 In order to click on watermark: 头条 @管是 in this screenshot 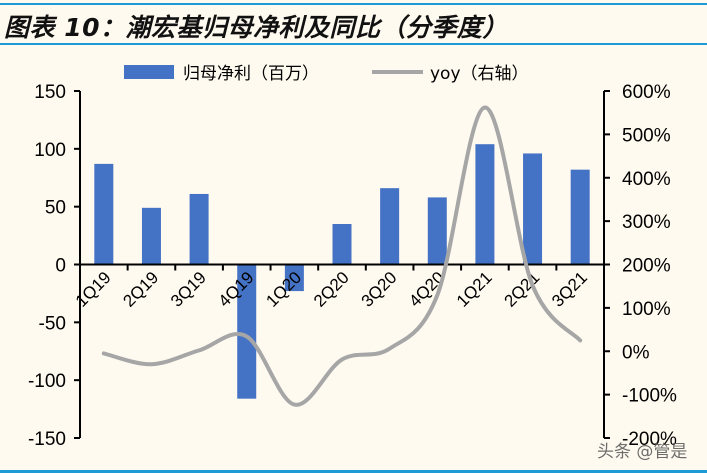, I will do `click(642, 452)`.